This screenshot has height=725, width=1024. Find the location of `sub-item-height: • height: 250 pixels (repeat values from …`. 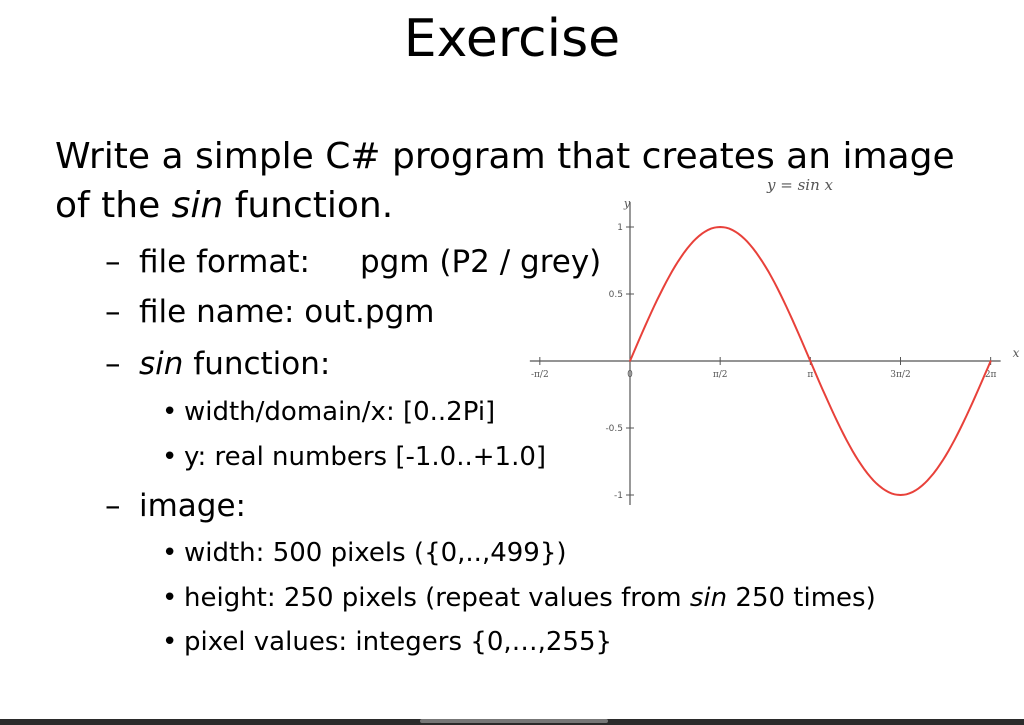

sub-item-height: • height: 250 pixels (repeat values from … is located at coordinates (519, 598).